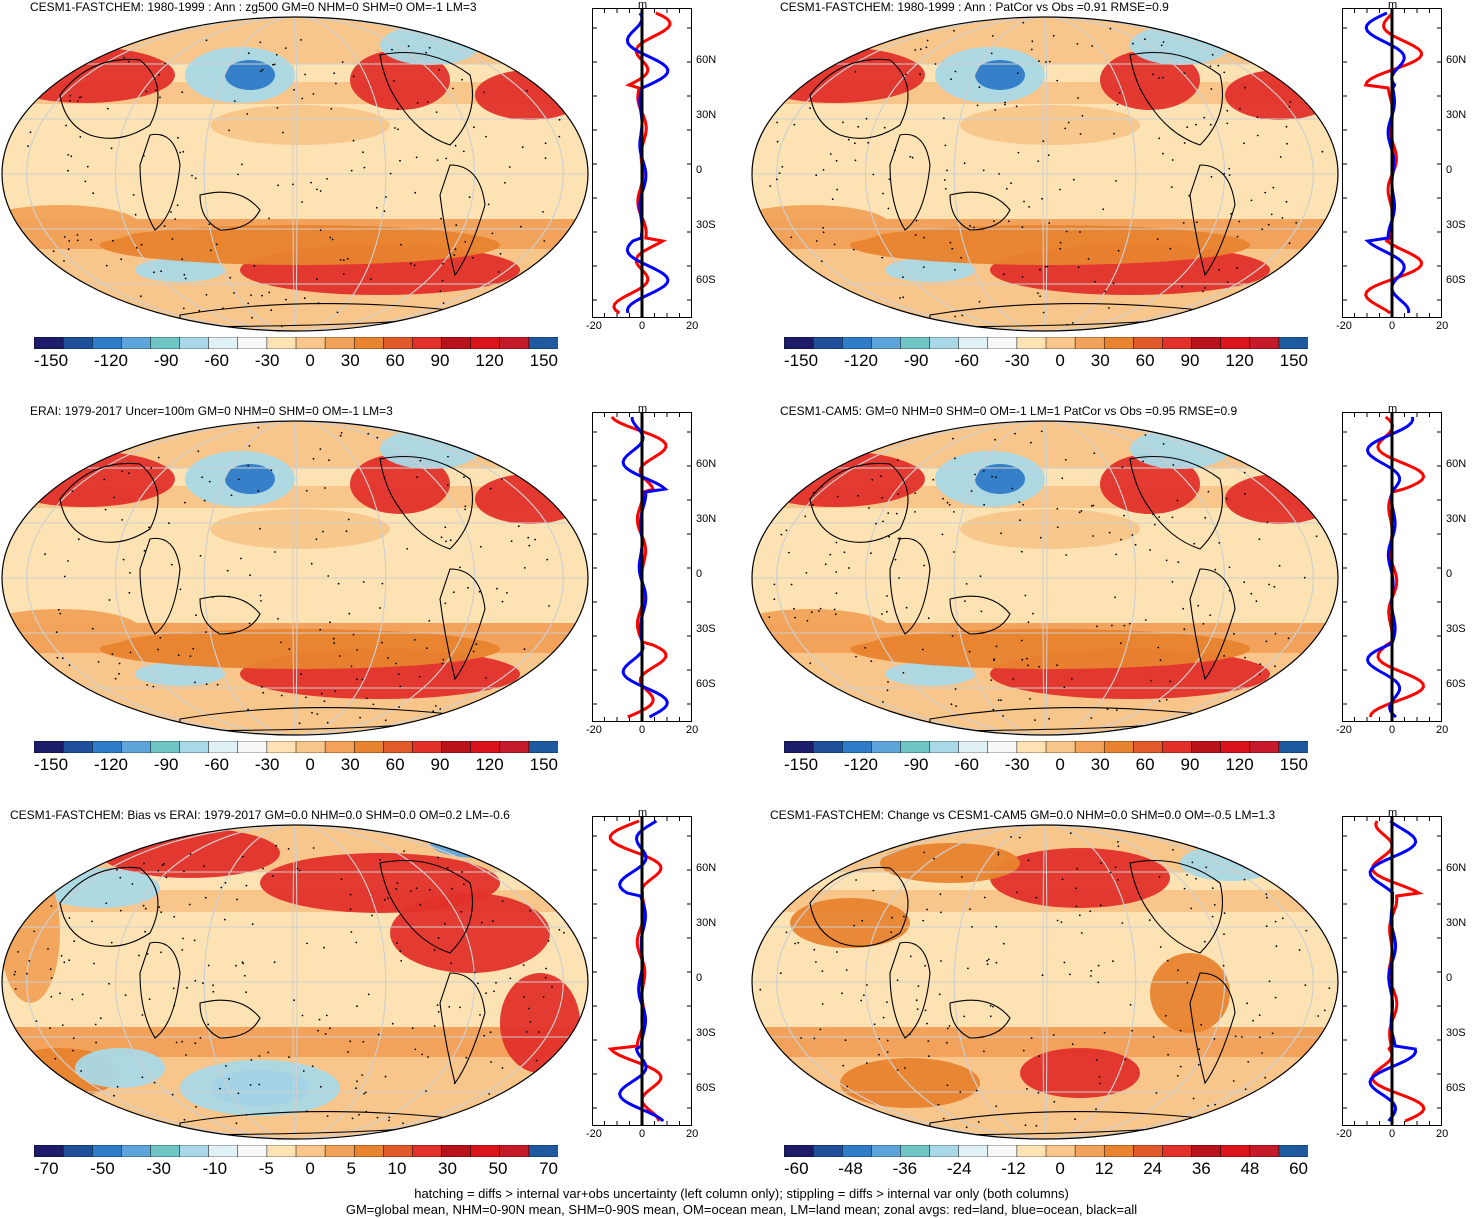 This screenshot has width=1483, height=1218. I want to click on colorbar-tick-label: -12, so click(1013, 1168).